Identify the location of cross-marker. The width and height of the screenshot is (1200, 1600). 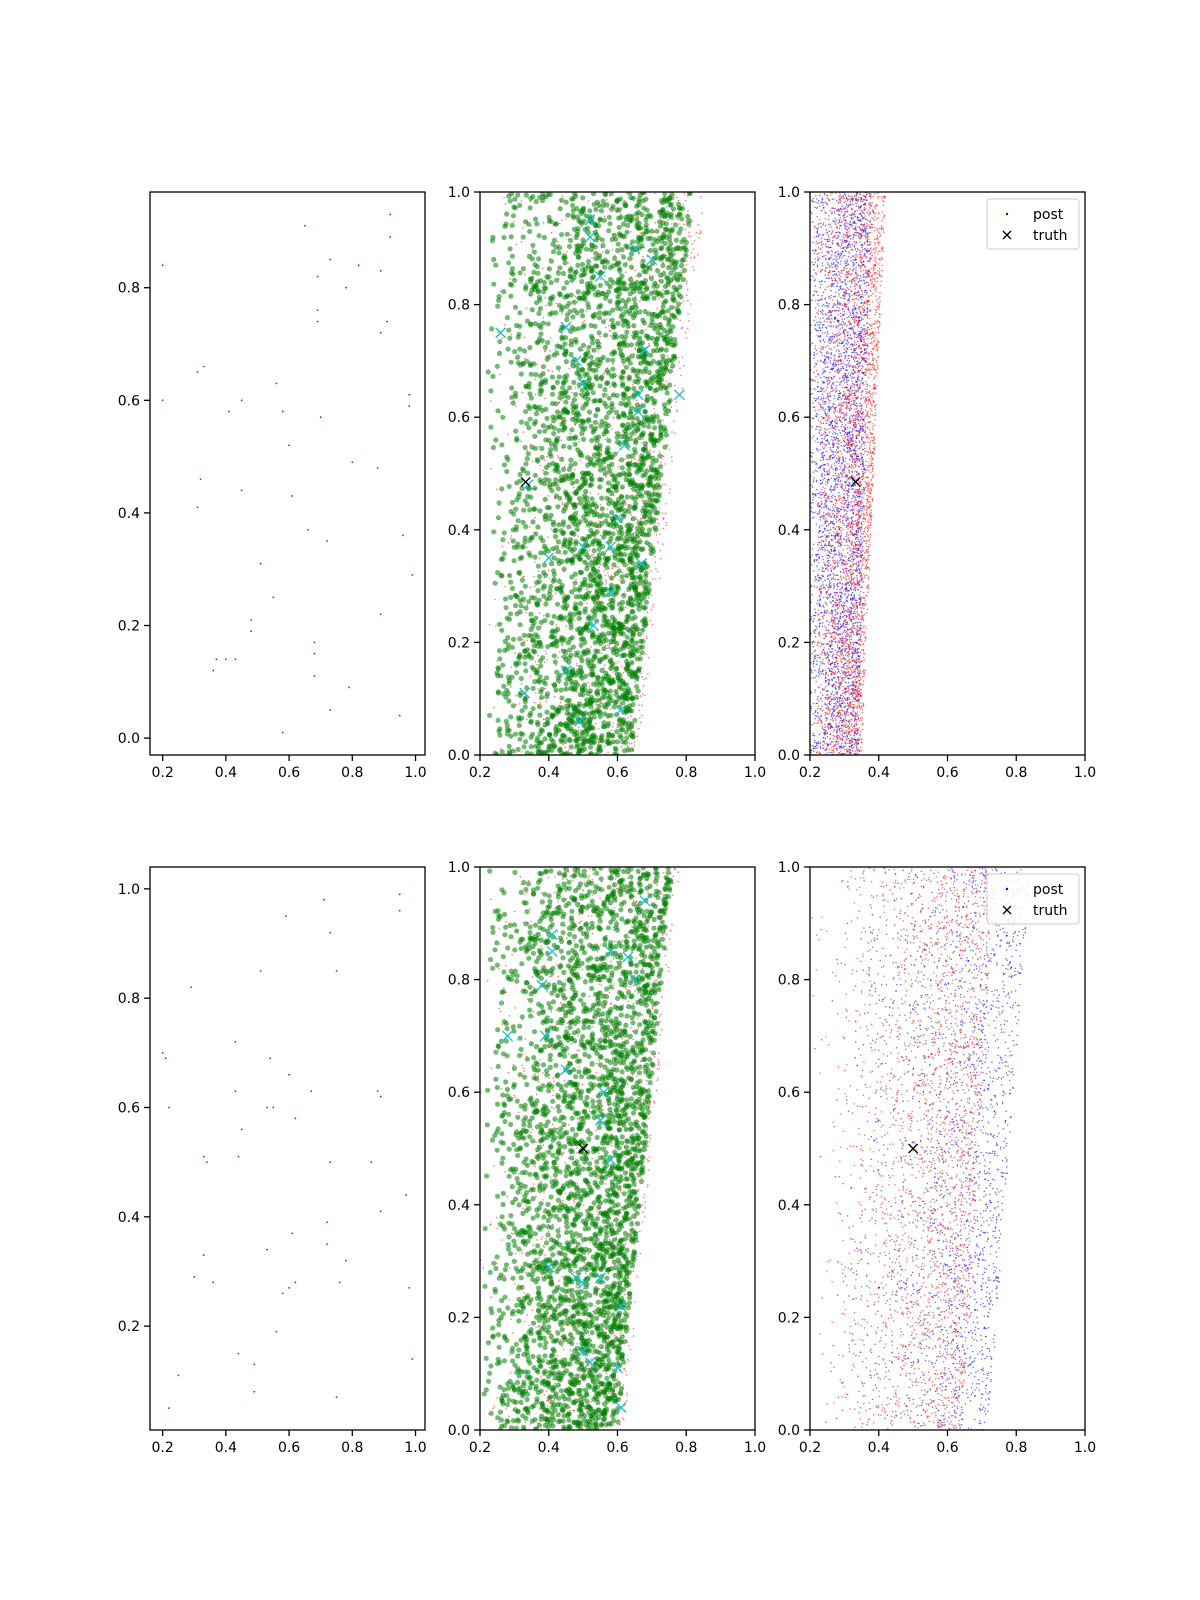
(566, 671).